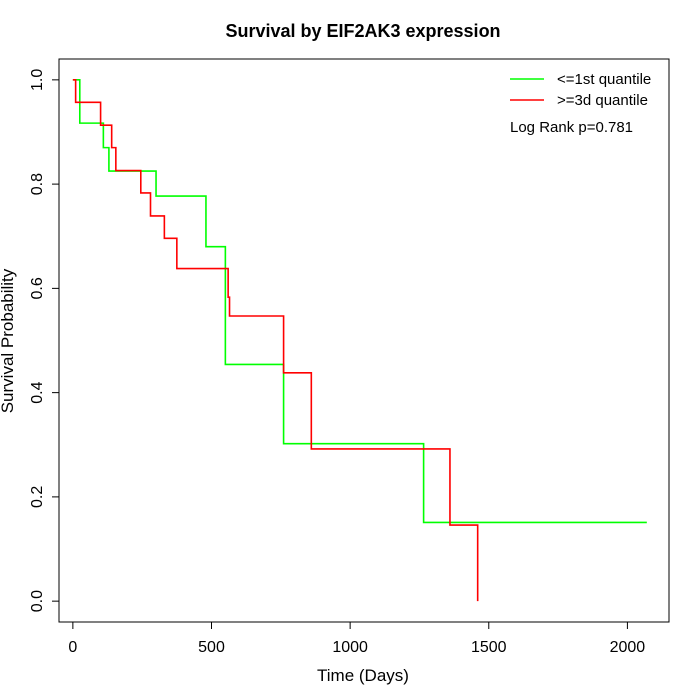 Image resolution: width=700 pixels, height=700 pixels. What do you see at coordinates (37, 601) in the screenshot?
I see `y-tick-label: 0.0` at bounding box center [37, 601].